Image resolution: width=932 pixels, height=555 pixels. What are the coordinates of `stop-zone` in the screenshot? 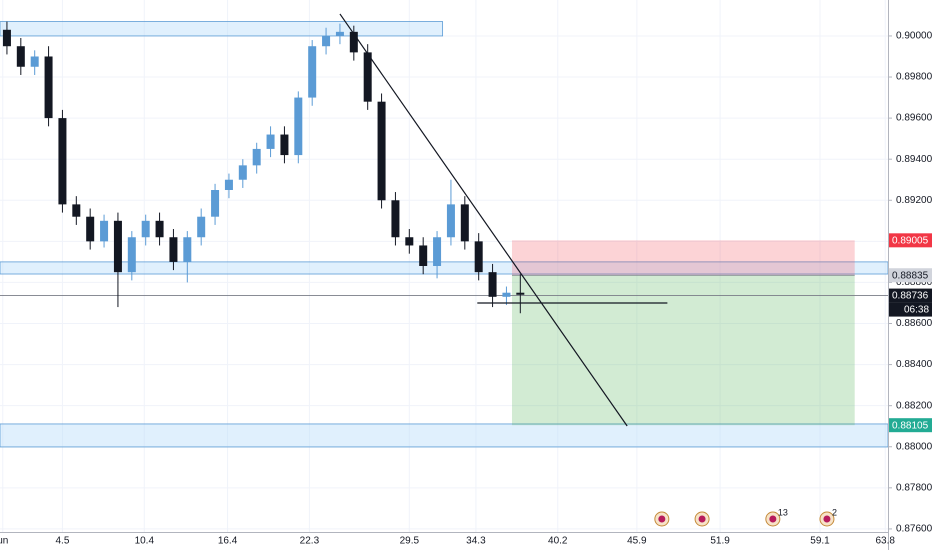 It's located at (683, 258).